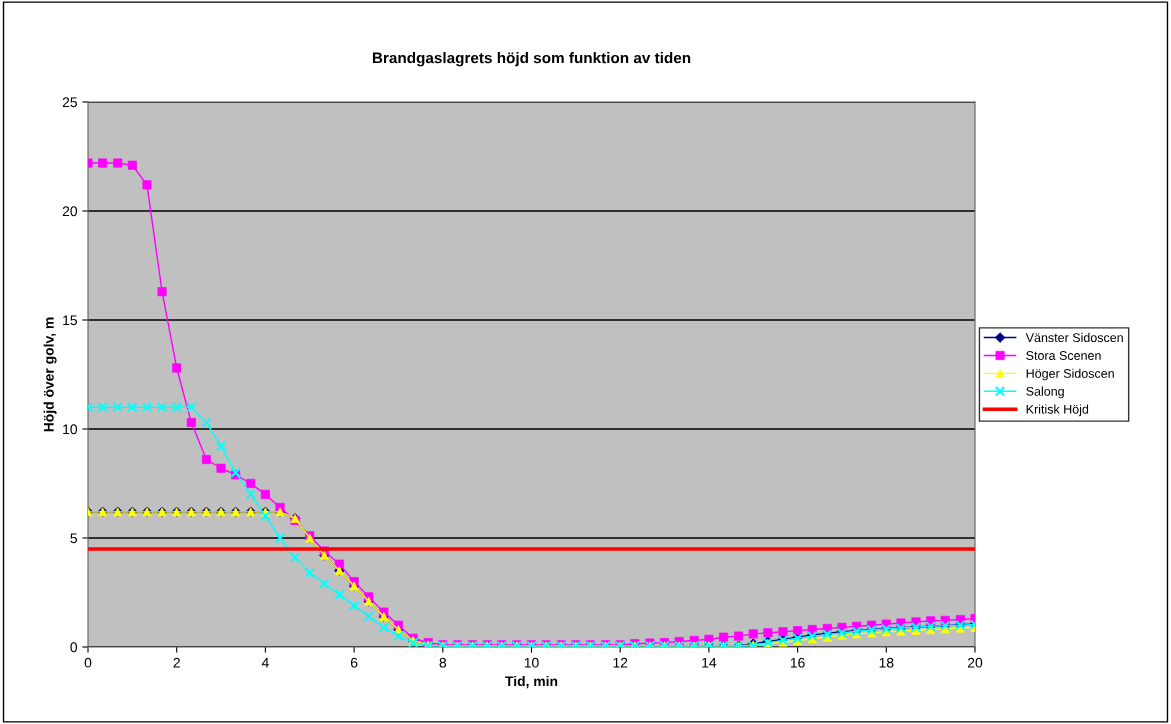 This screenshot has width=1171, height=724. I want to click on legend-label: Höger Sidoscen, so click(1070, 374).